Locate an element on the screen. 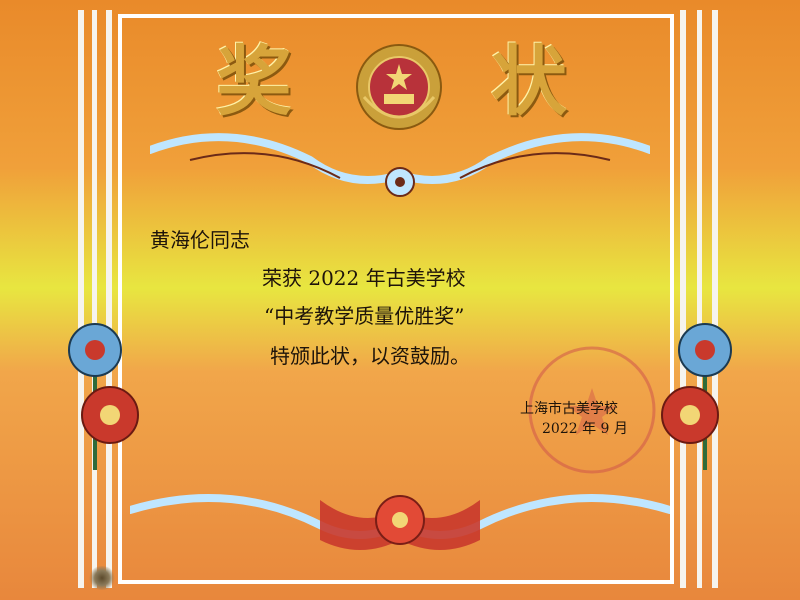 This screenshot has width=800, height=600. ribbon-flower-icon is located at coordinates (400, 522).